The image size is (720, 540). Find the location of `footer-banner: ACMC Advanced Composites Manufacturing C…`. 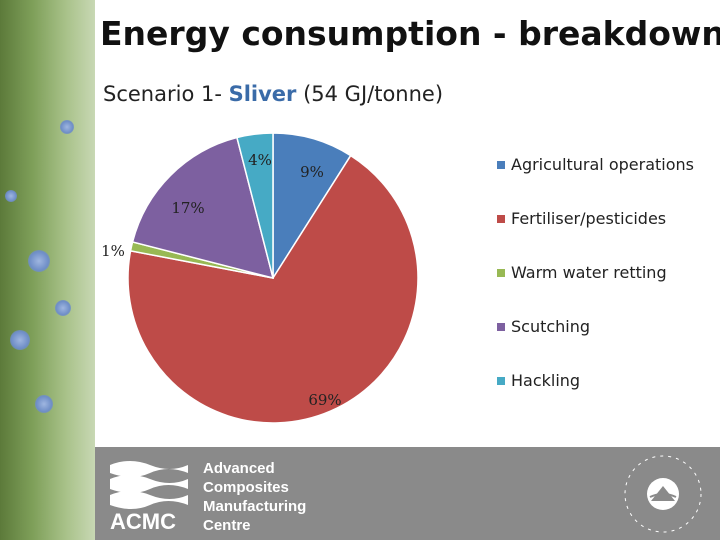

footer-banner: ACMC Advanced Composites Manufacturing C… is located at coordinates (407, 493).